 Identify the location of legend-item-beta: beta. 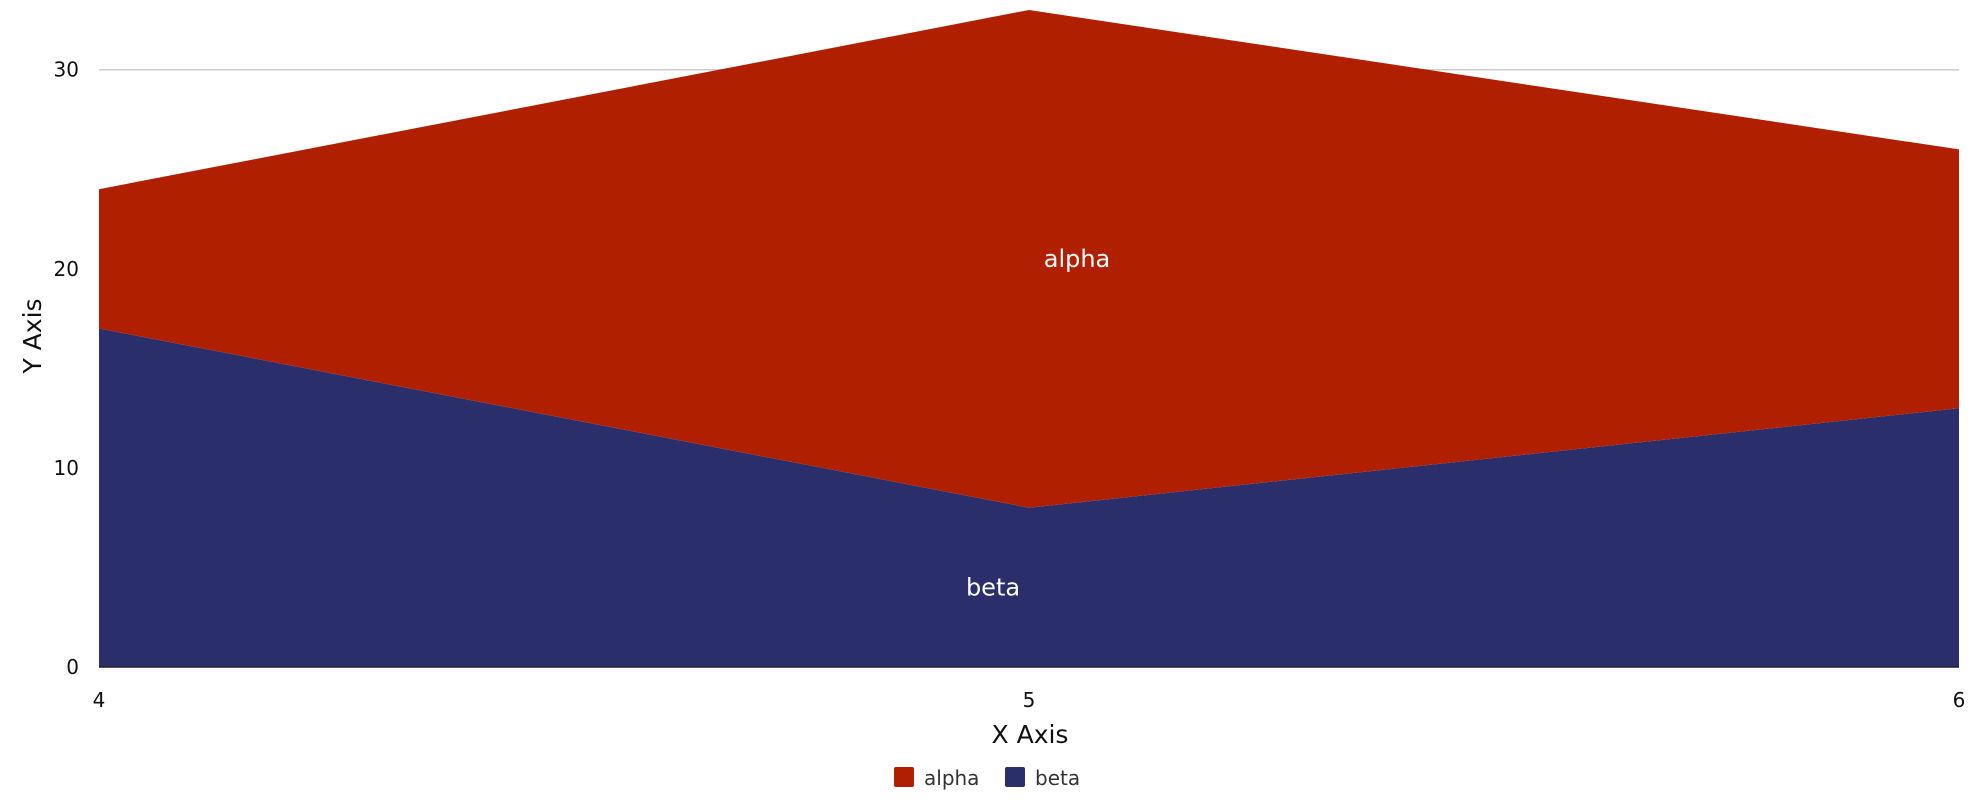
(1042, 778).